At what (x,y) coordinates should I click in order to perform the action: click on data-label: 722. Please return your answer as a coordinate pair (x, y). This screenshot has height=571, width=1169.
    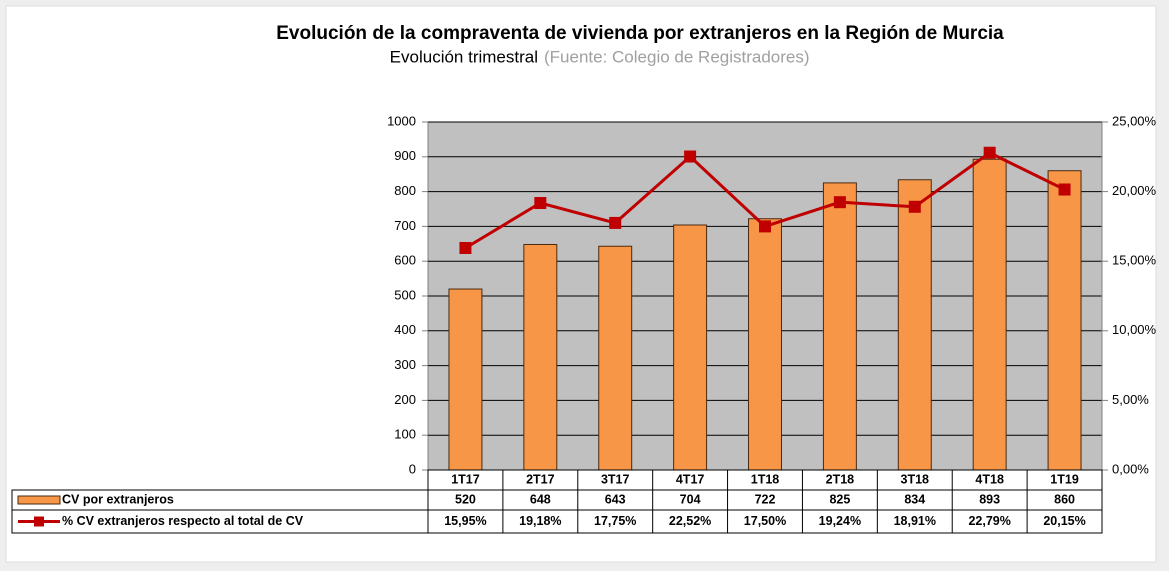
    Looking at the image, I should click on (765, 499).